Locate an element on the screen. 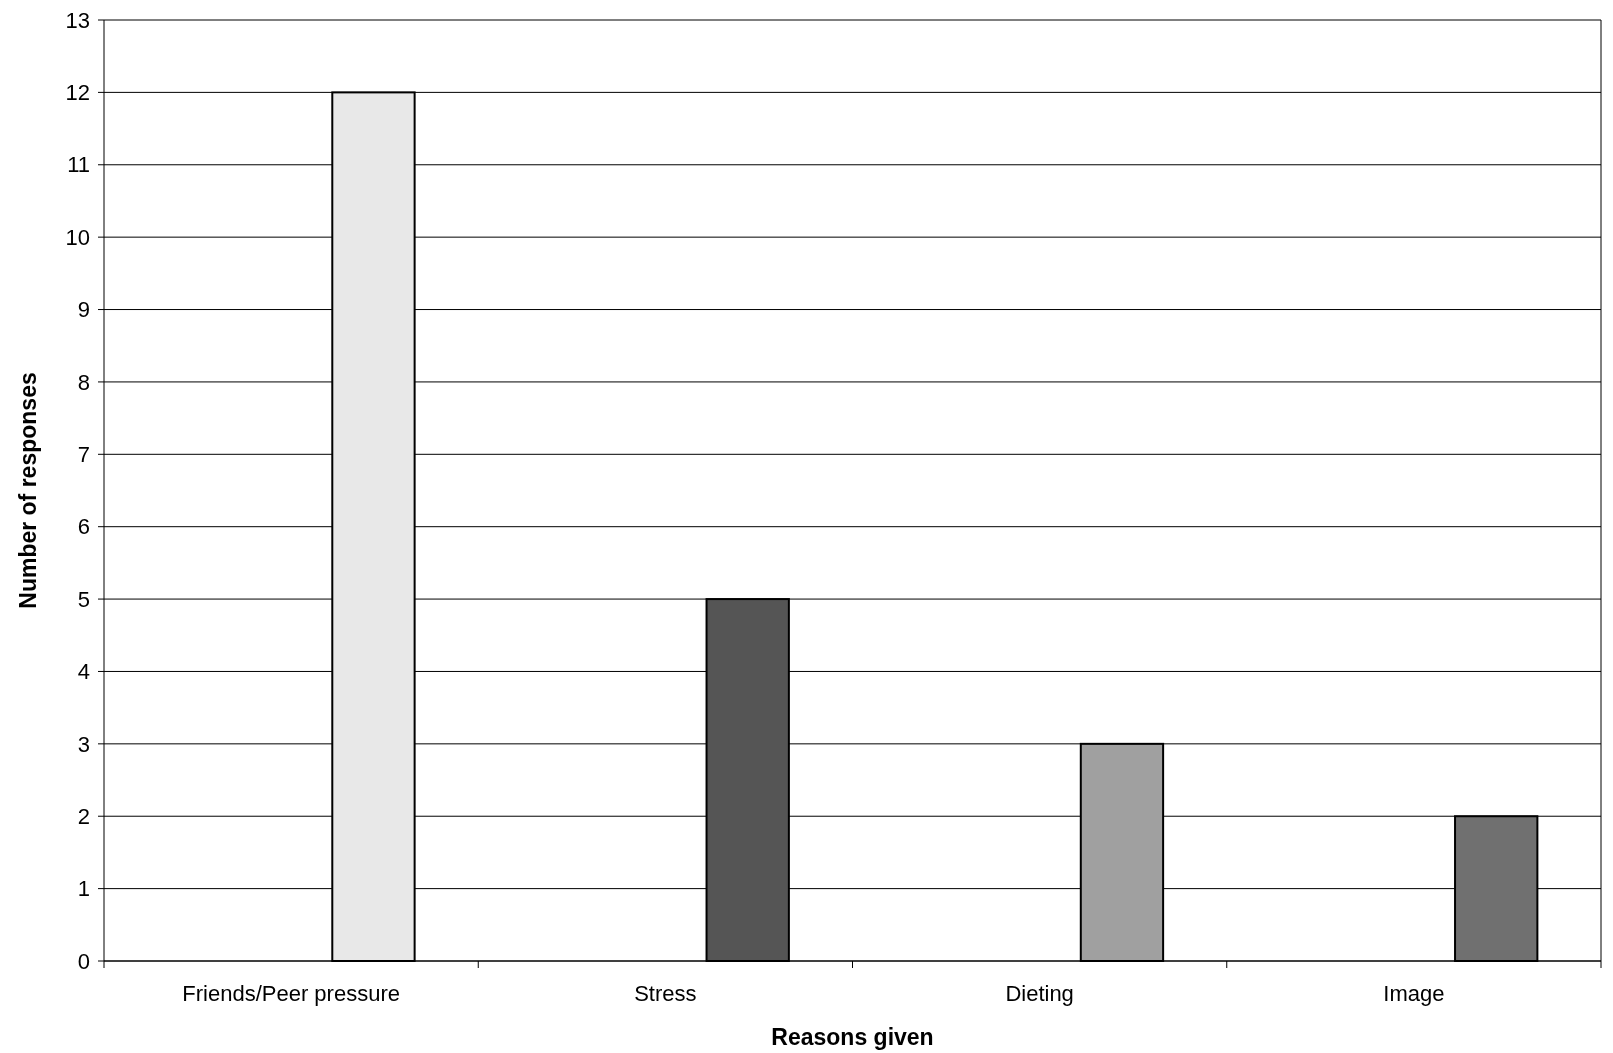 Image resolution: width=1613 pixels, height=1053 pixels. y-tick-label: 12 is located at coordinates (77, 93).